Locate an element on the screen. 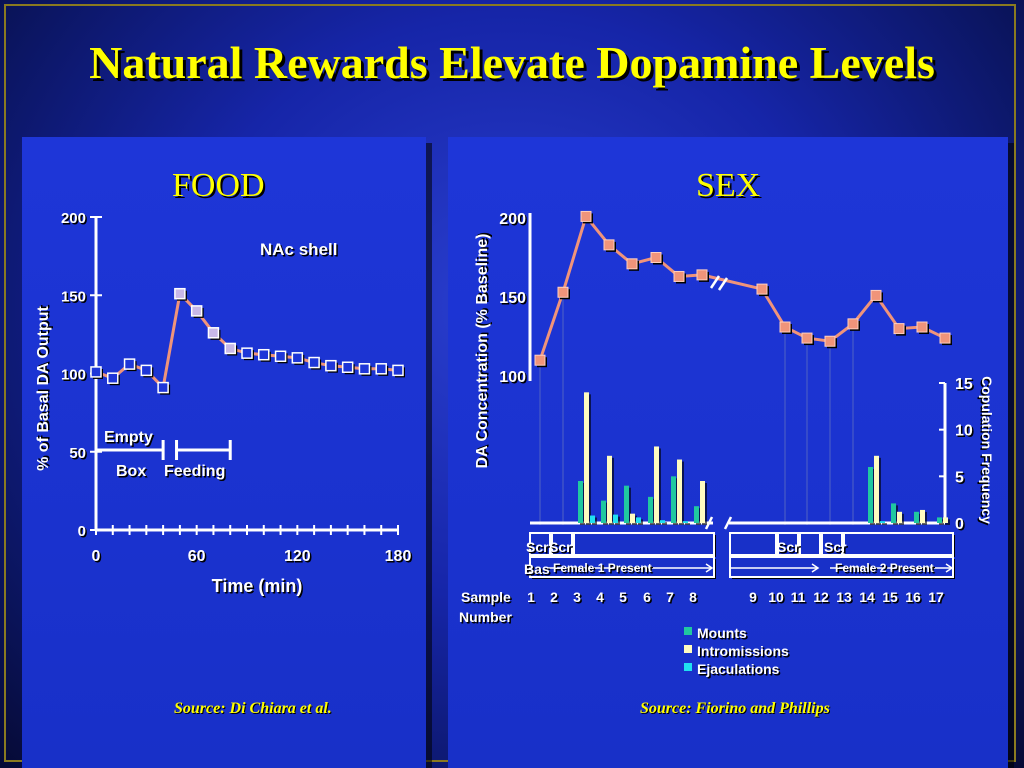 The height and width of the screenshot is (768, 1024). sex-sample-number: 4 is located at coordinates (600, 597).